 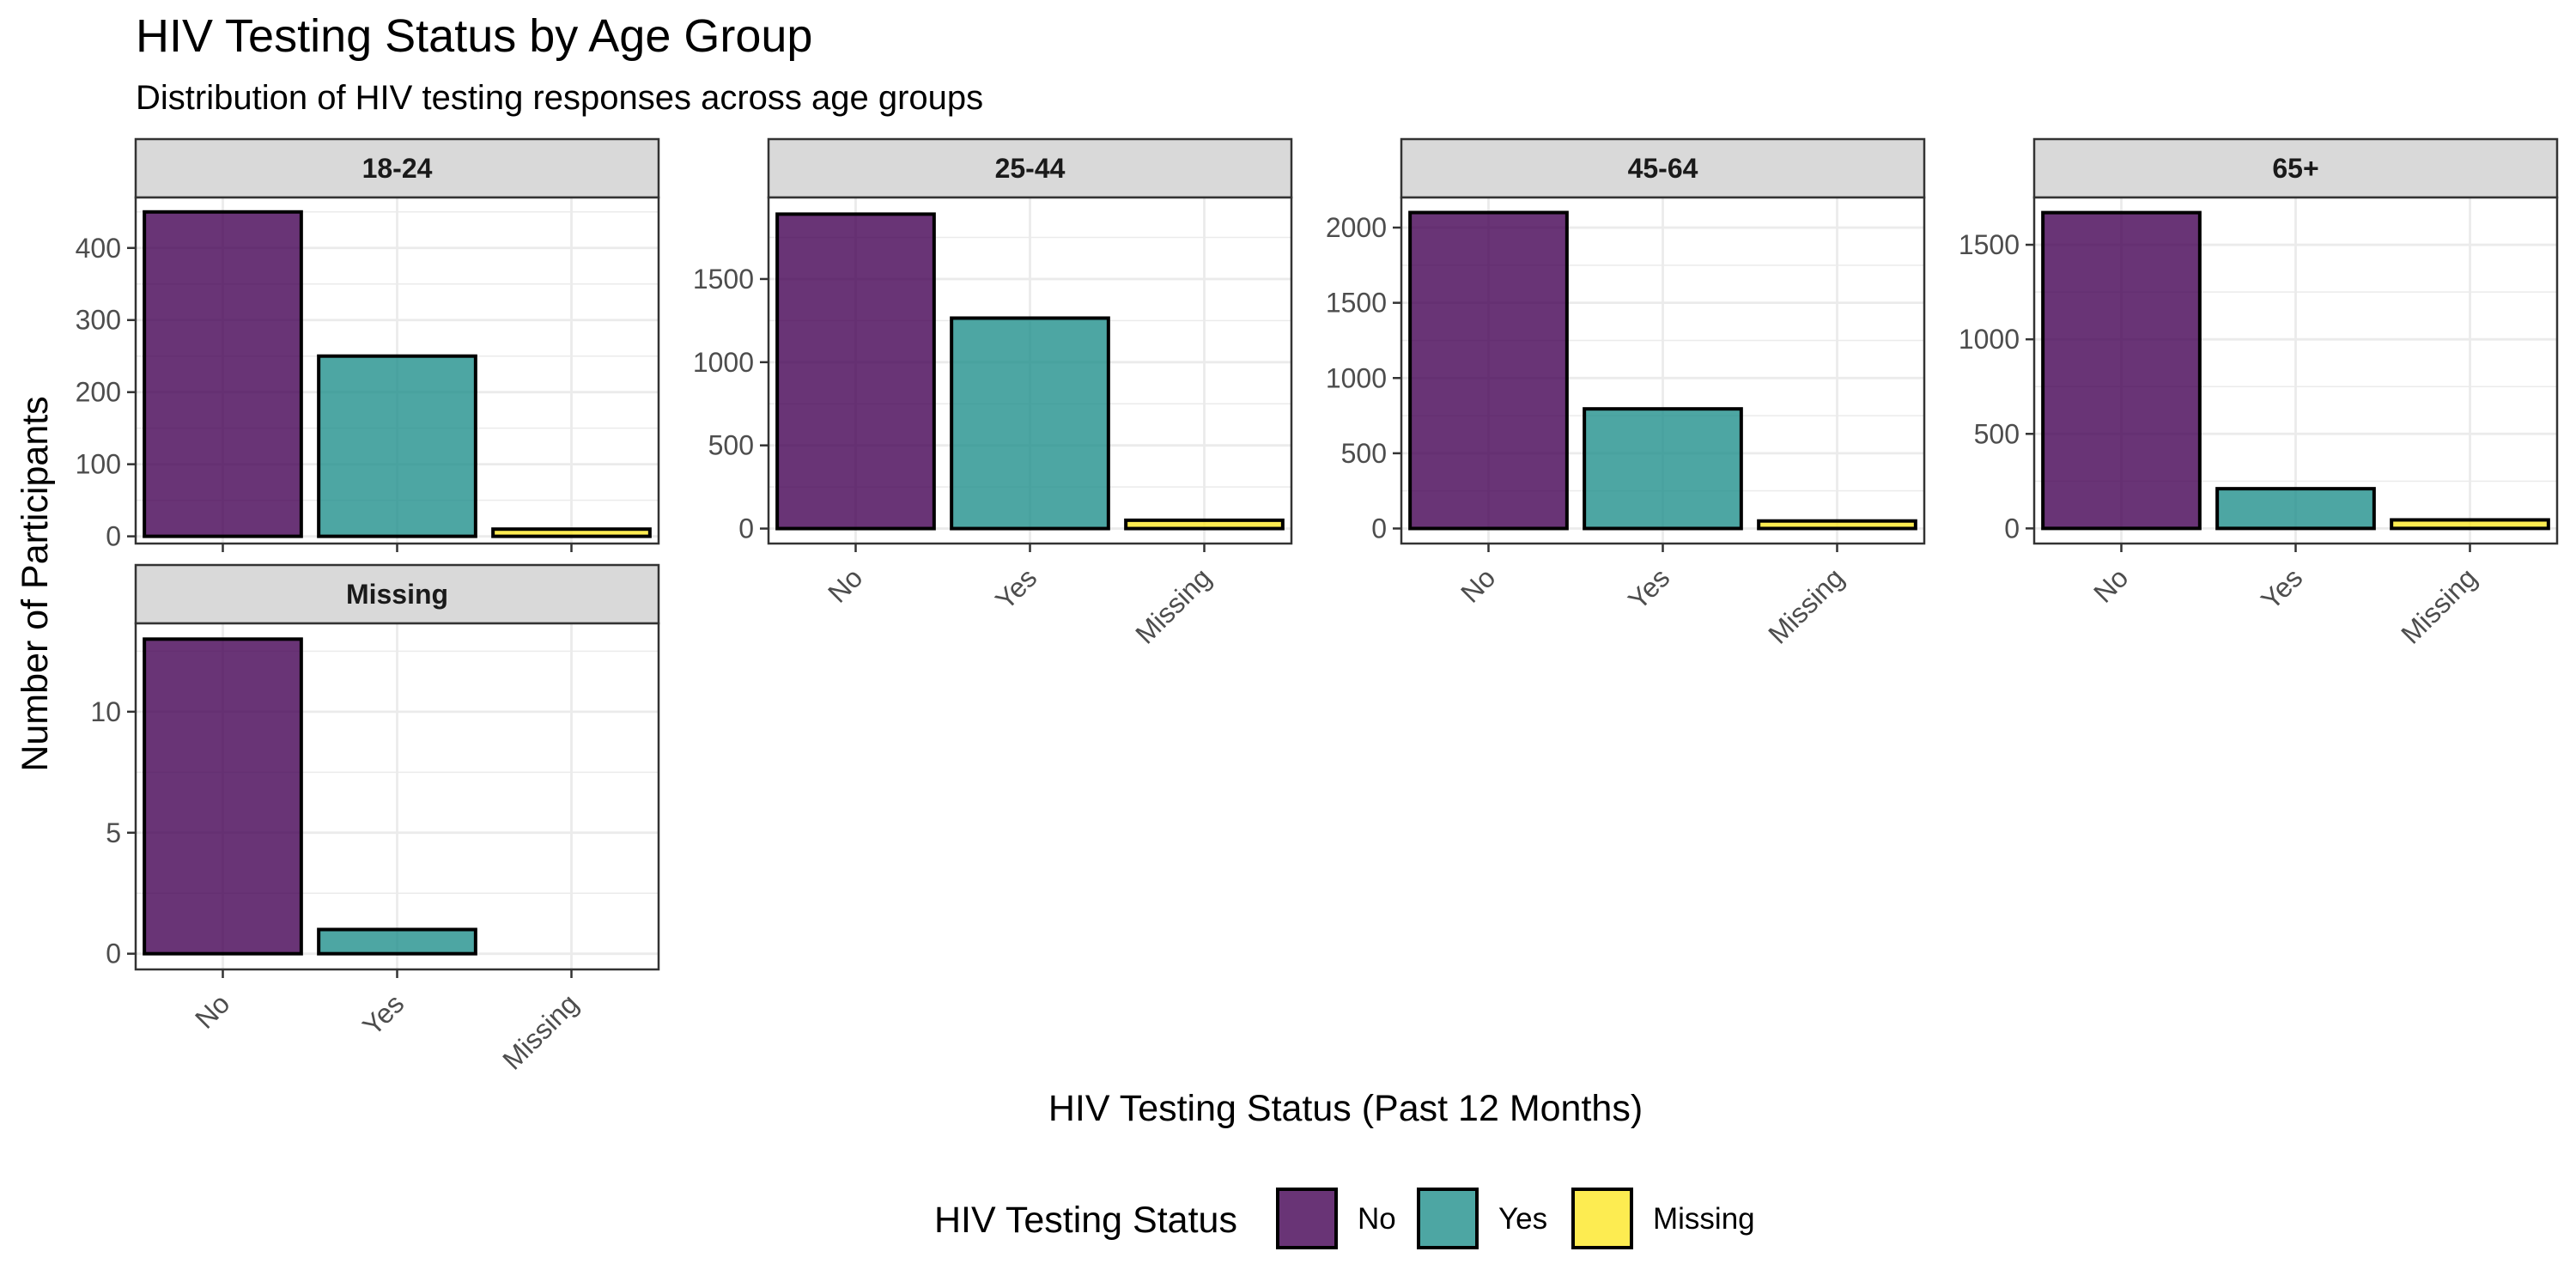 I want to click on legend-label-missing: Missing, so click(x=1704, y=1219).